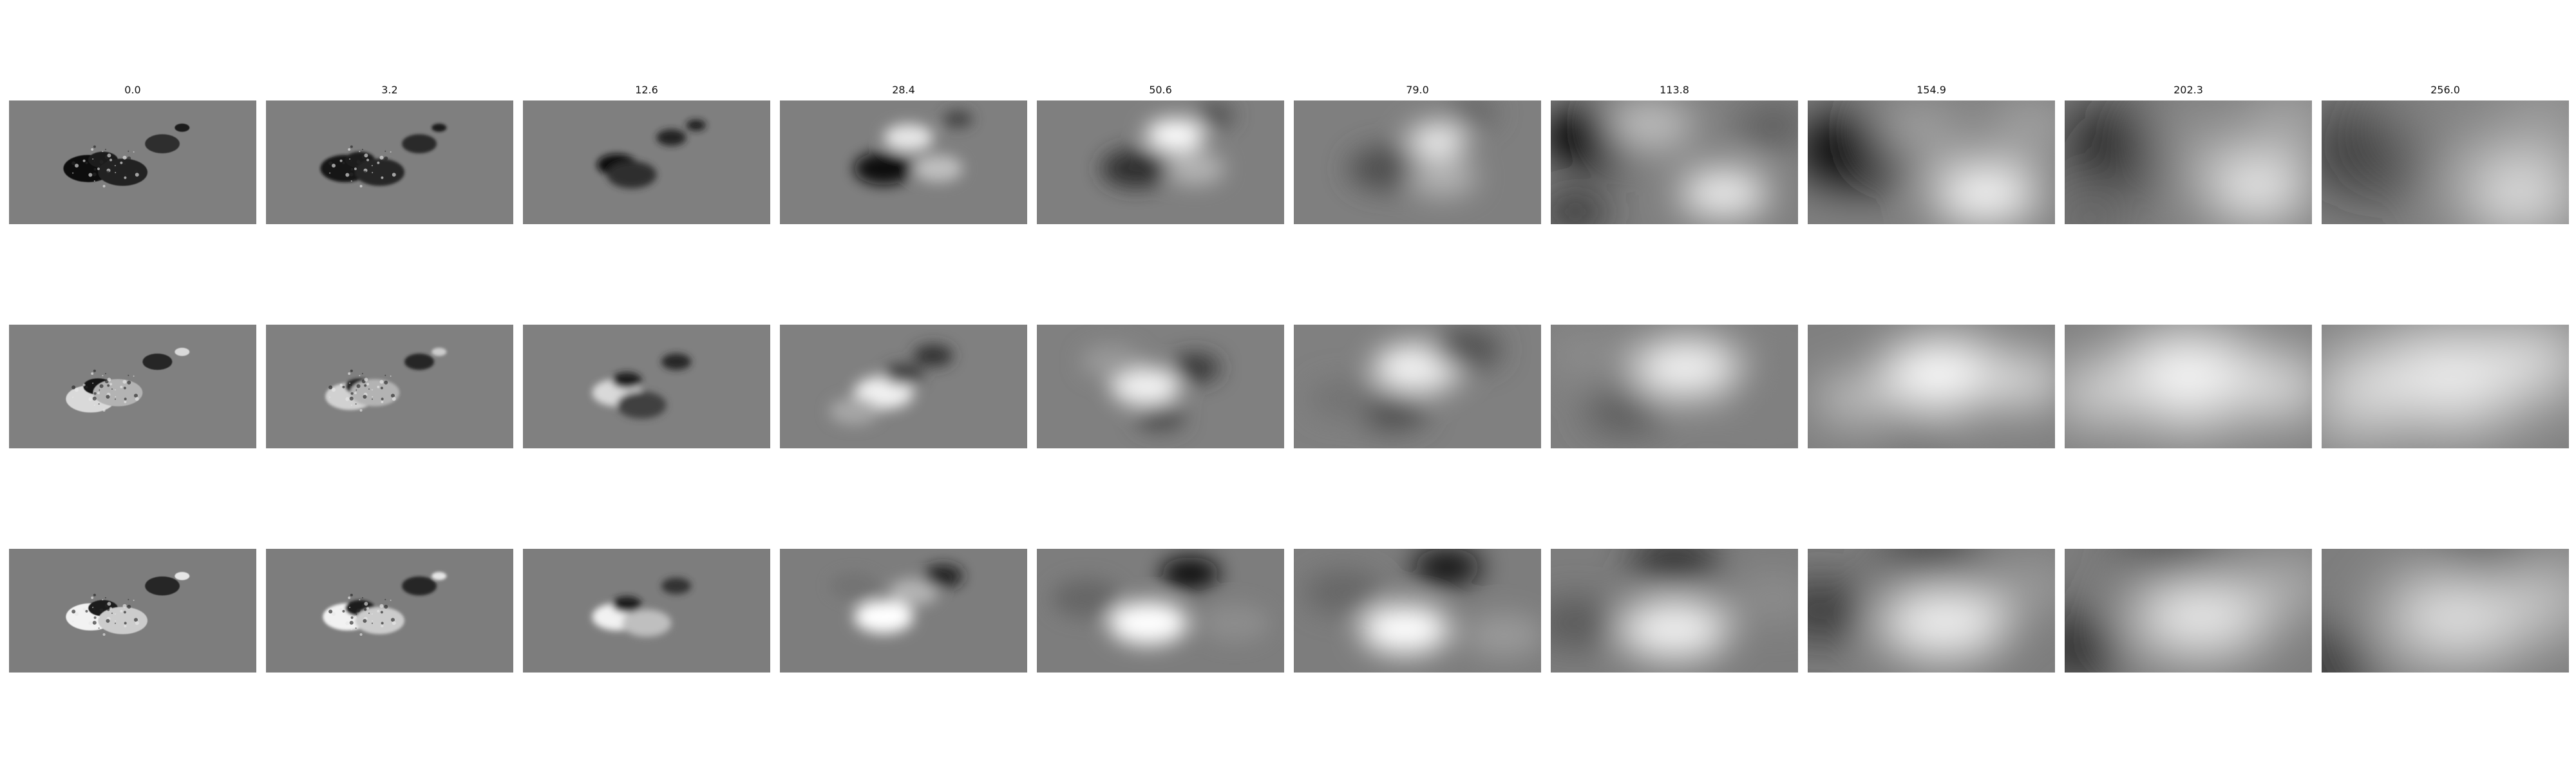 The width and height of the screenshot is (2576, 773). What do you see at coordinates (1675, 90) in the screenshot?
I see `column-title-6: 113.8` at bounding box center [1675, 90].